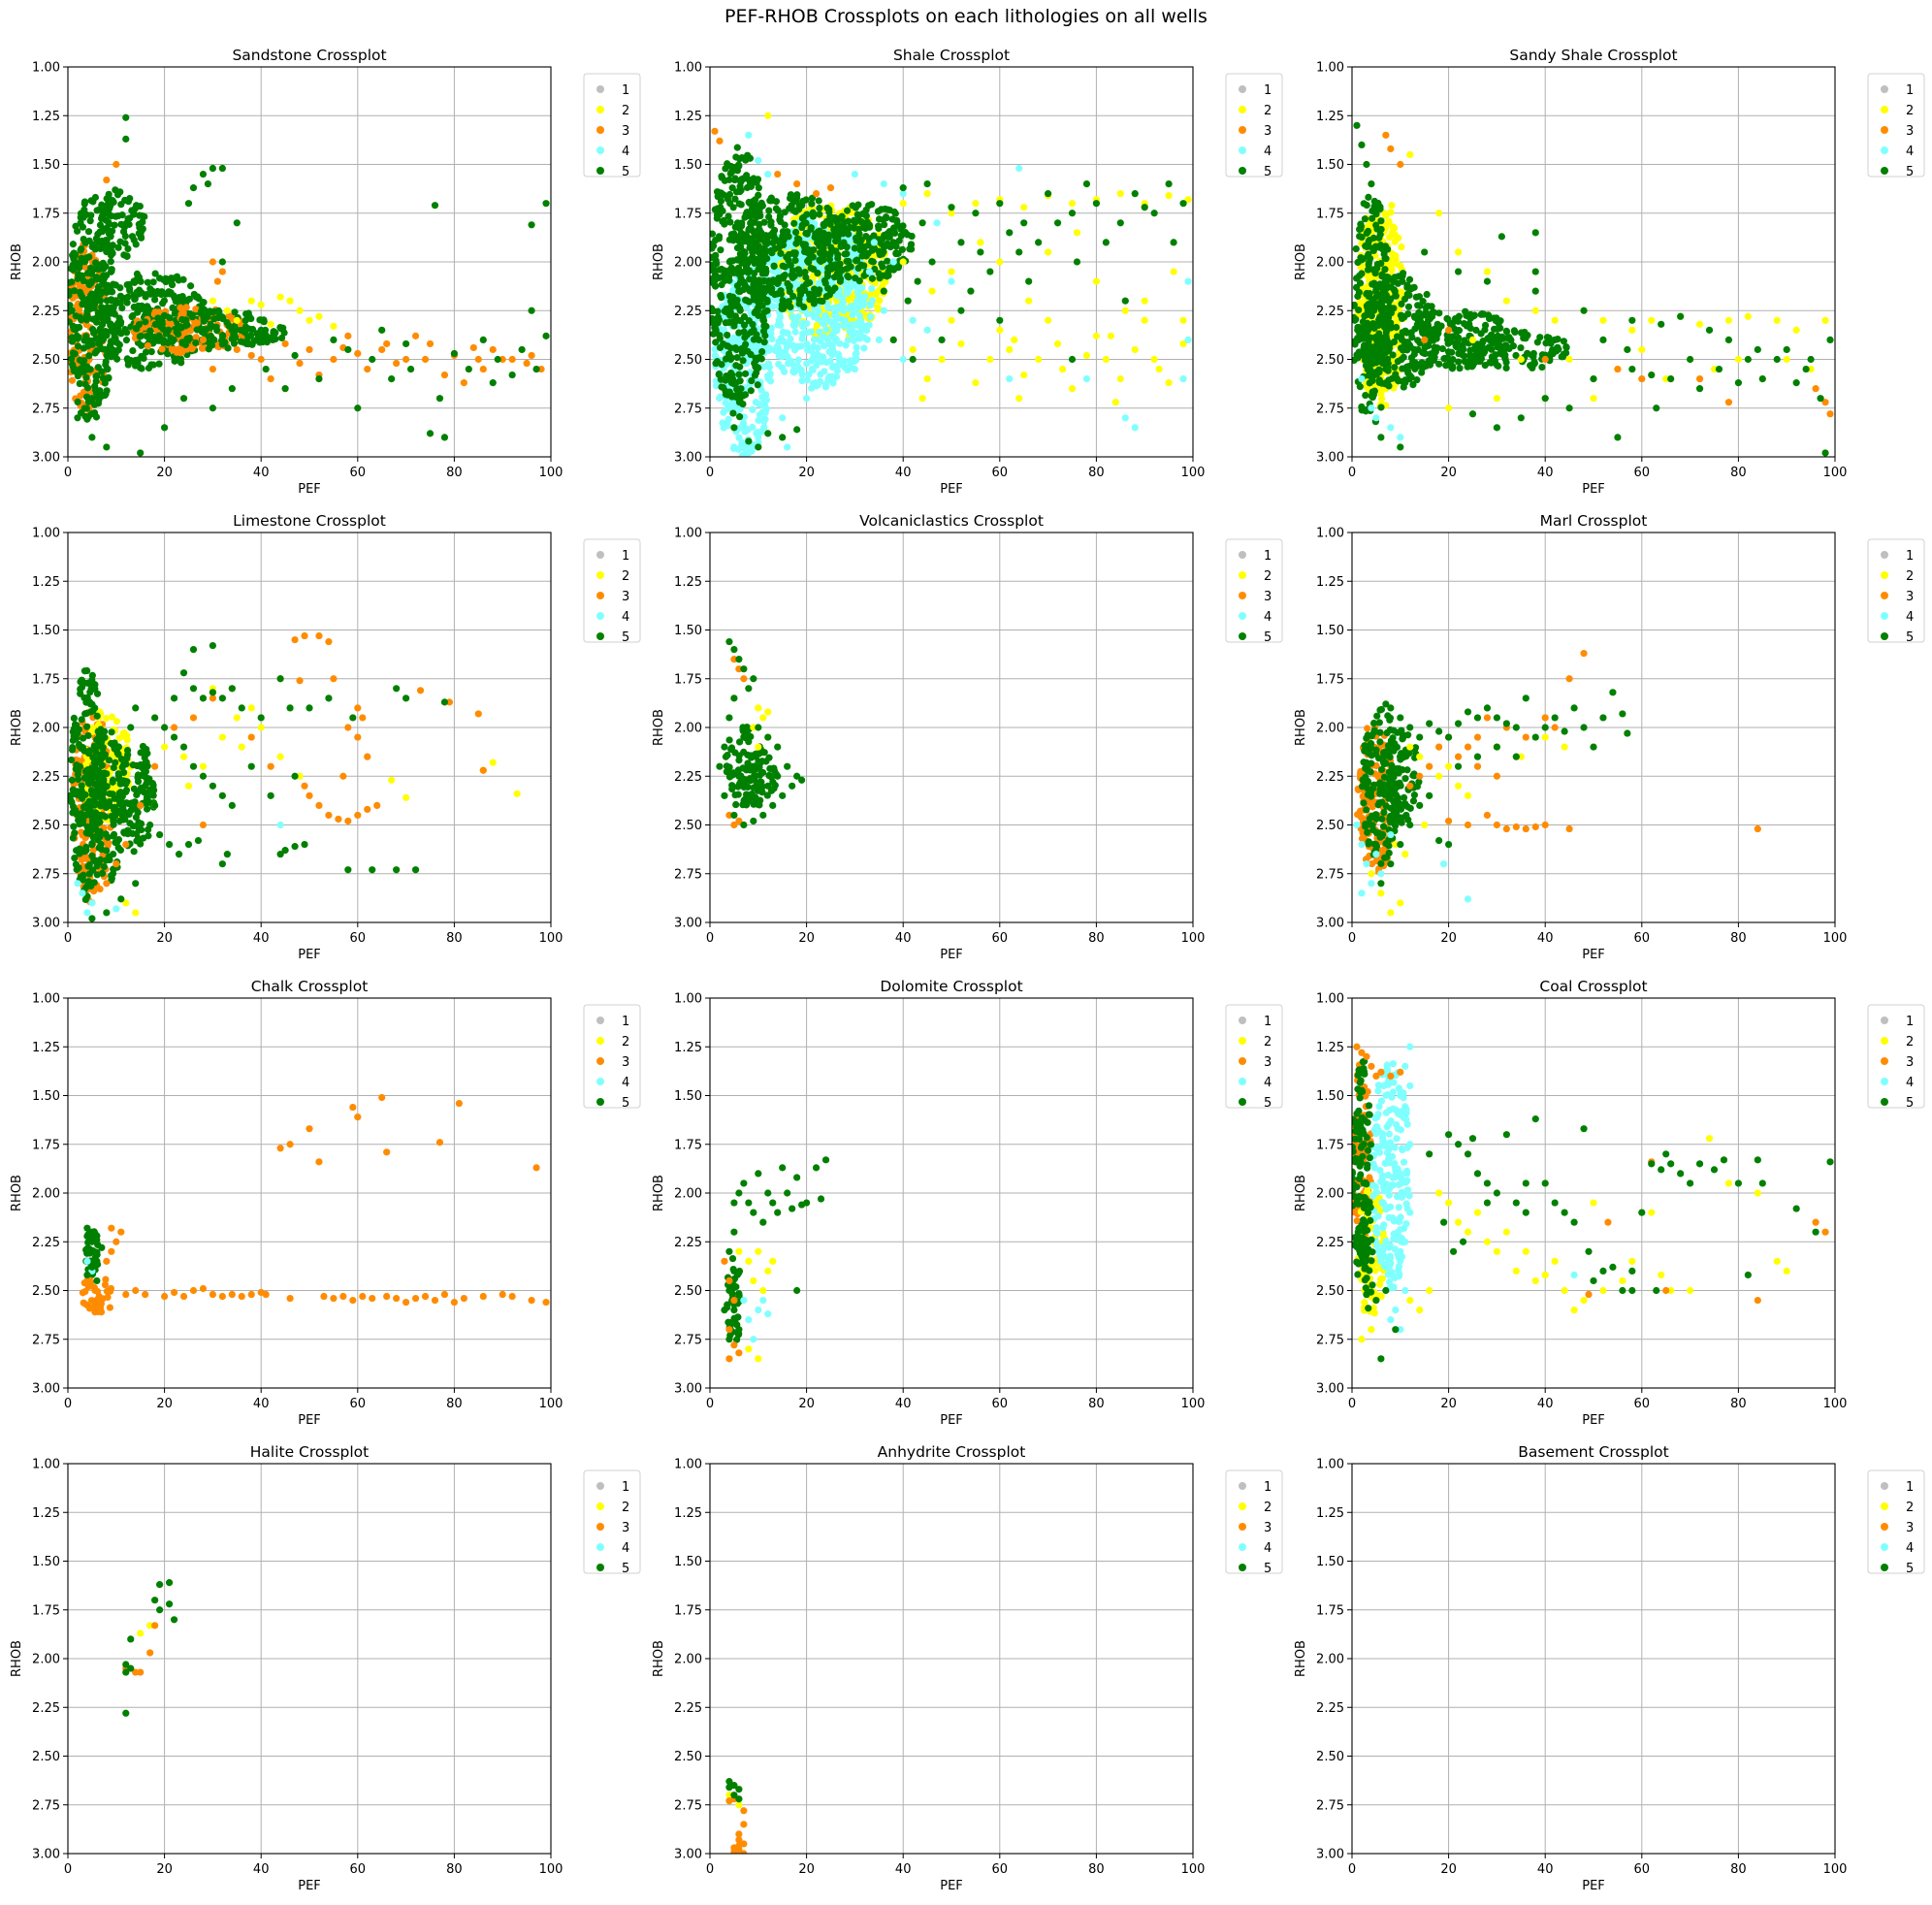  What do you see at coordinates (309, 489) in the screenshot?
I see `x-axis-label: PEF` at bounding box center [309, 489].